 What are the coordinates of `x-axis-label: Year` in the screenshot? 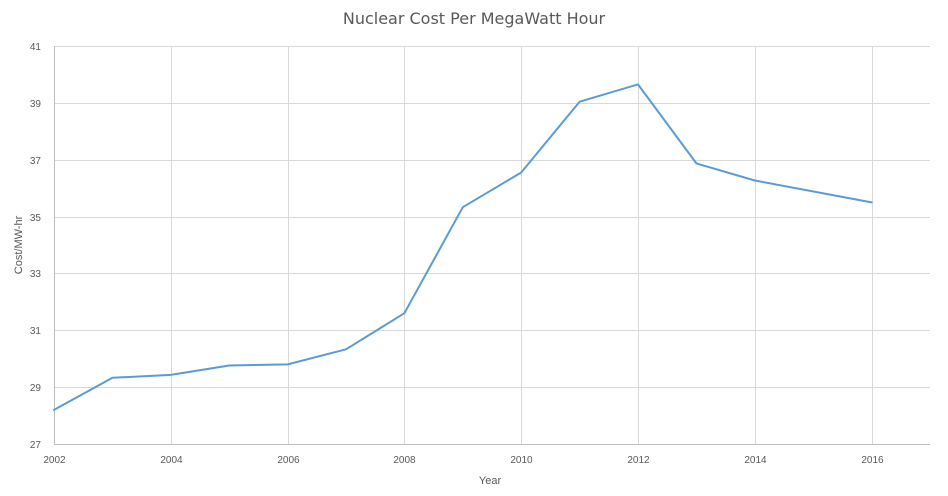 It's located at (490, 481).